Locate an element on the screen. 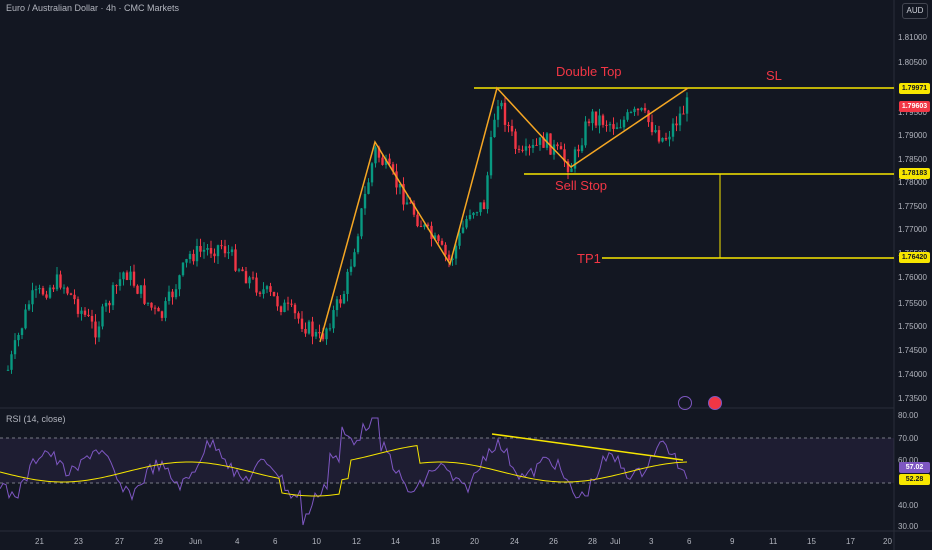 This screenshot has height=550, width=932. price-tick: 1.74500 is located at coordinates (912, 350).